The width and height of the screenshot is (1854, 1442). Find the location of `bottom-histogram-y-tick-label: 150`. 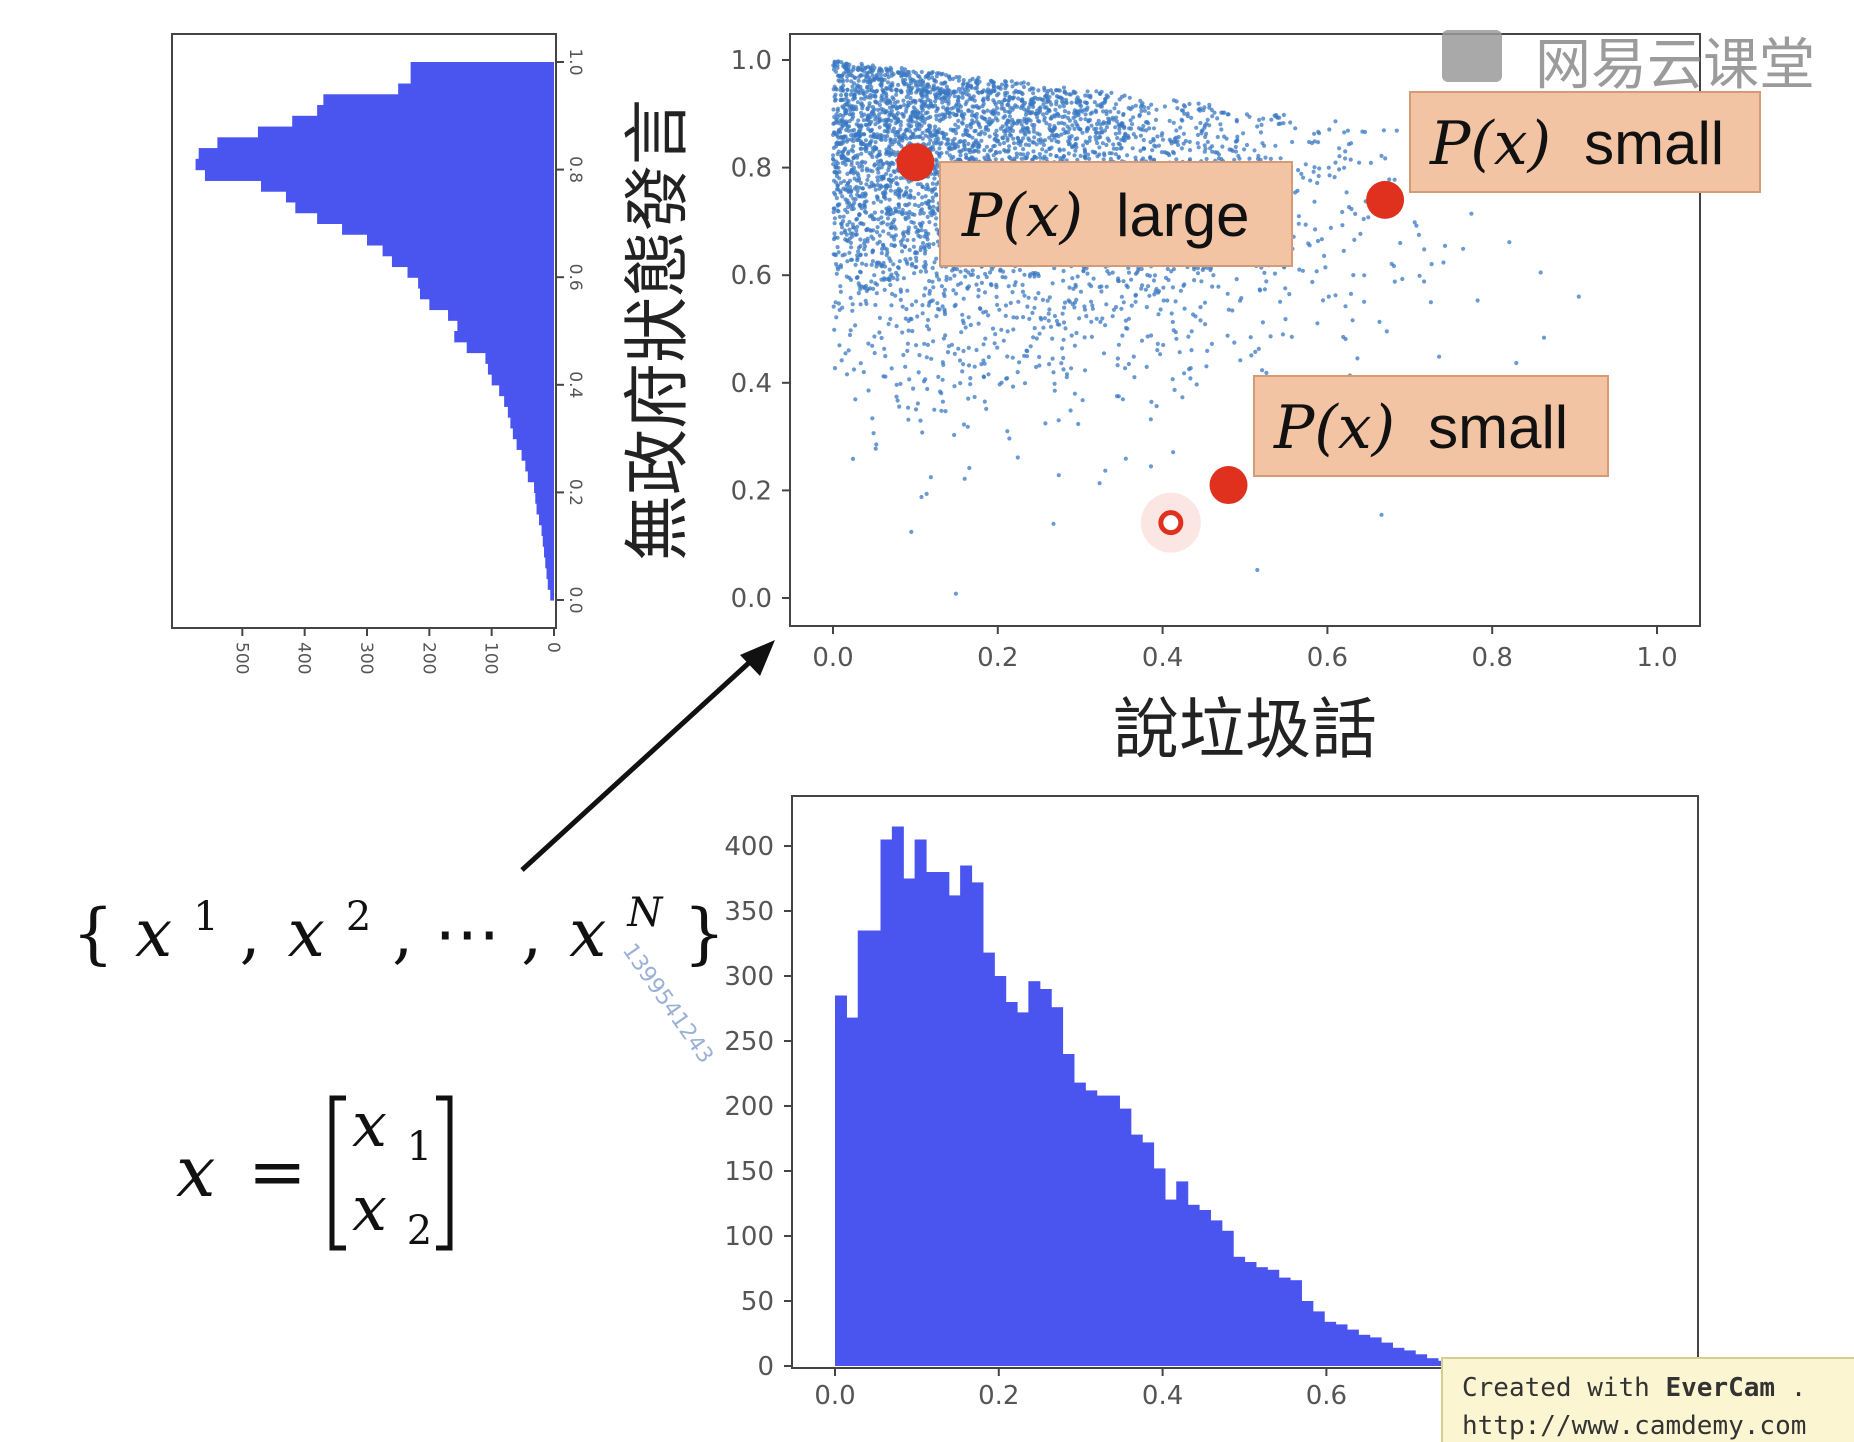

bottom-histogram-y-tick-label: 150 is located at coordinates (749, 1172).